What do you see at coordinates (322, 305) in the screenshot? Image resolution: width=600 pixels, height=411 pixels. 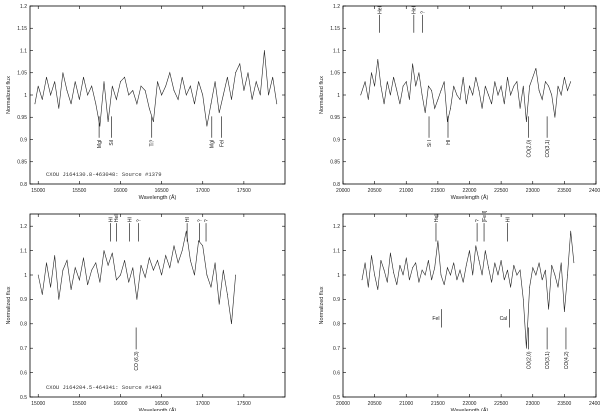 I see `y-axis-label: Normalized flux` at bounding box center [322, 305].